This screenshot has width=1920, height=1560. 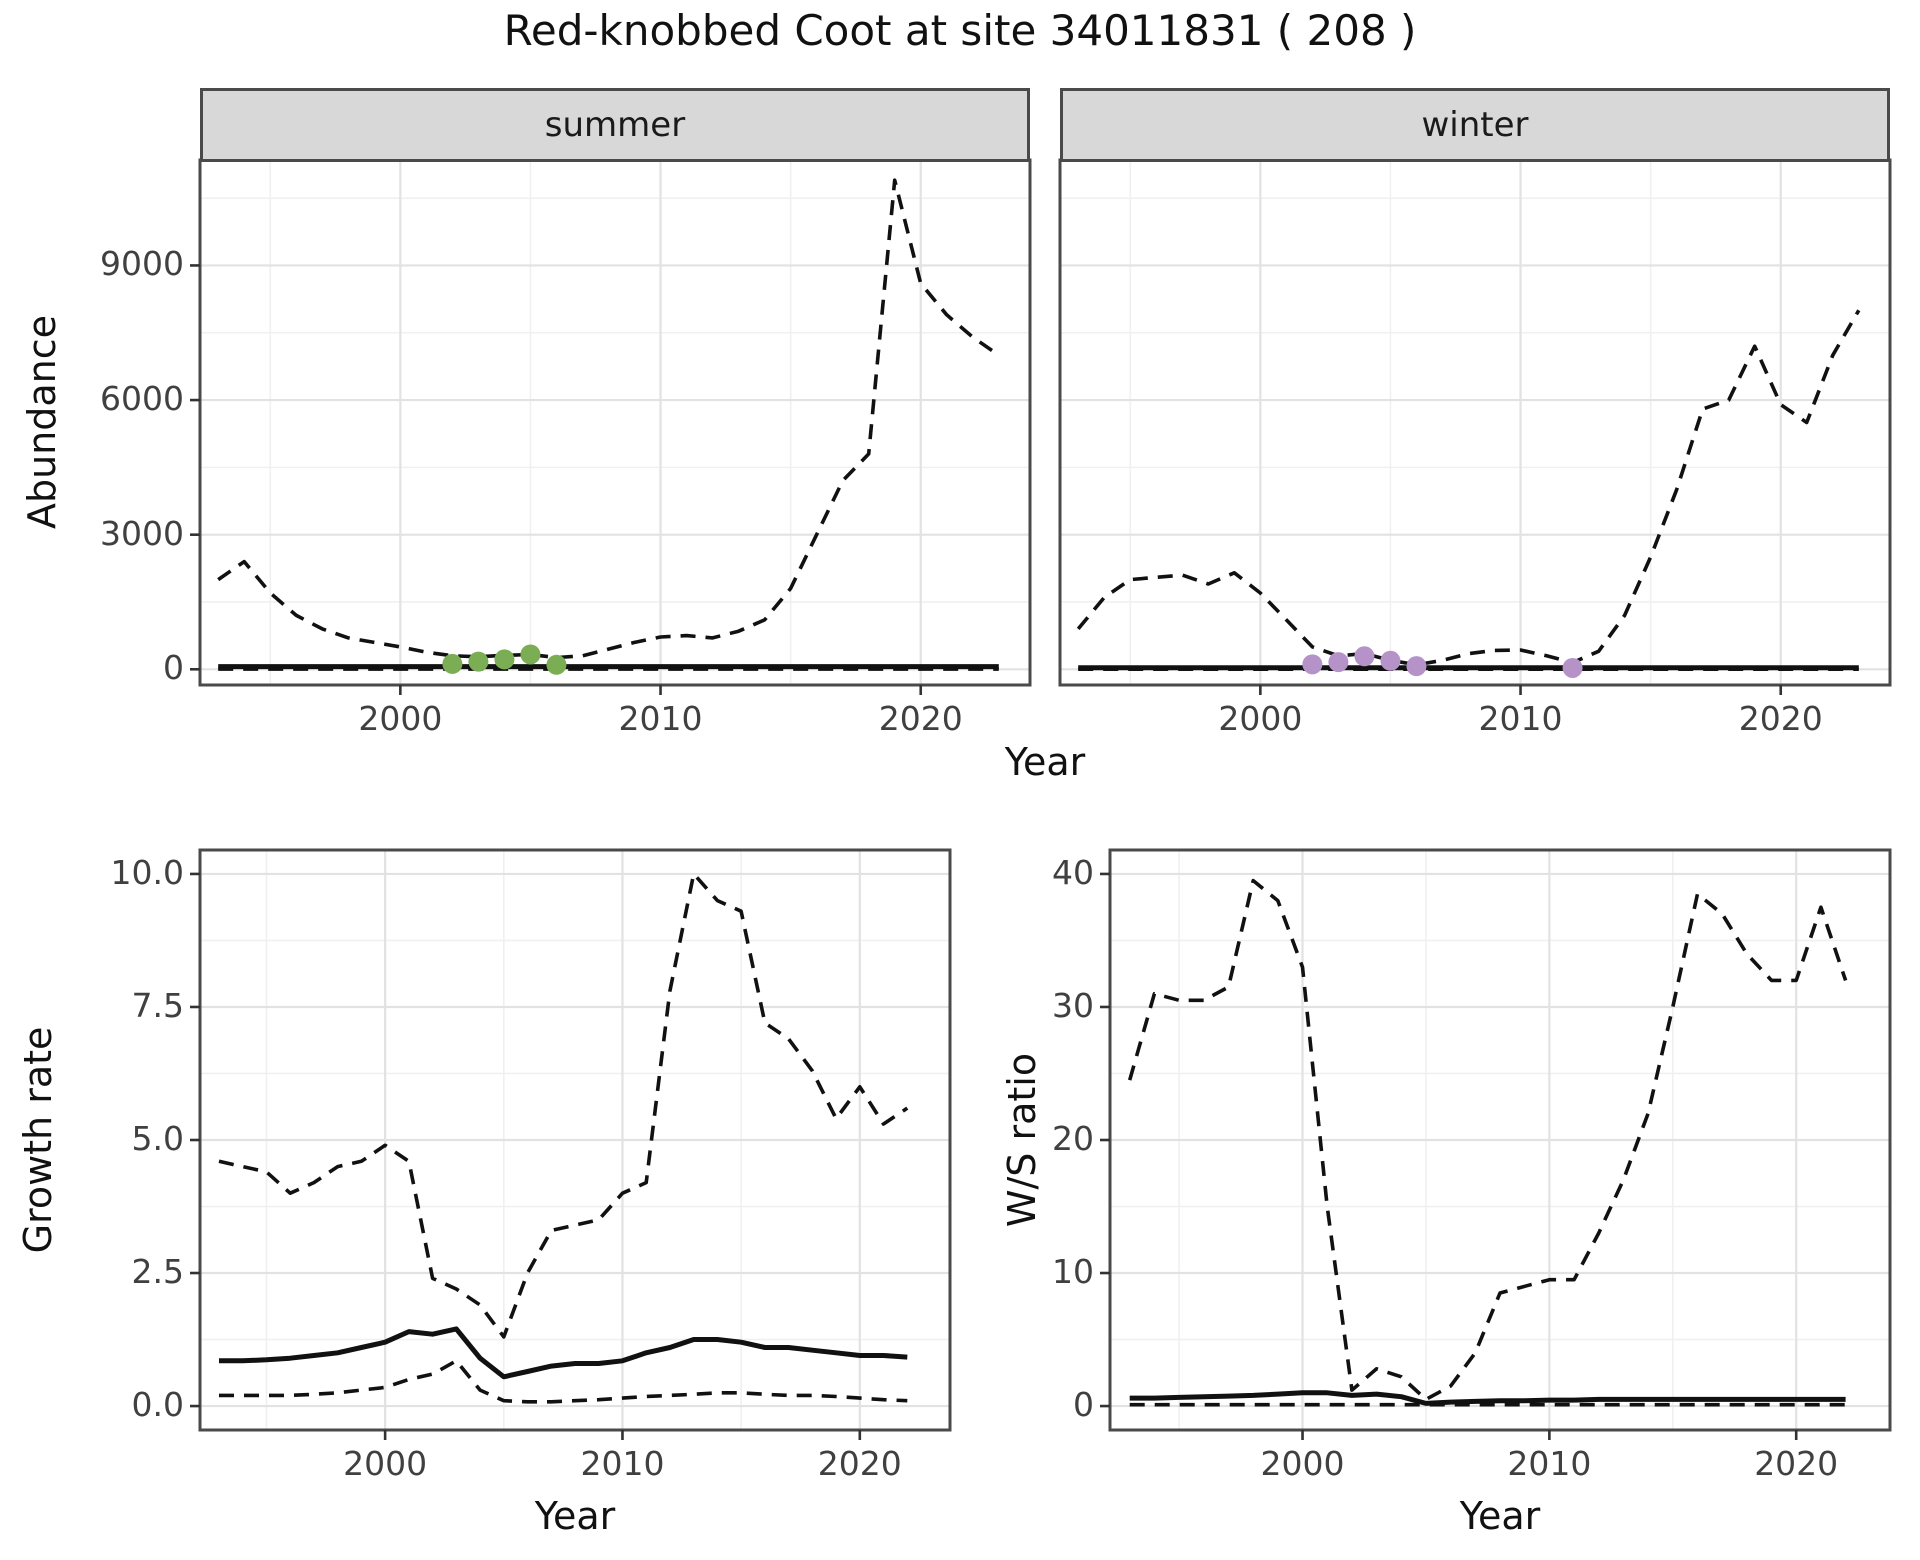 What do you see at coordinates (563, 1381) in the screenshot?
I see `series-growth-rate-lower-ci-dashed` at bounding box center [563, 1381].